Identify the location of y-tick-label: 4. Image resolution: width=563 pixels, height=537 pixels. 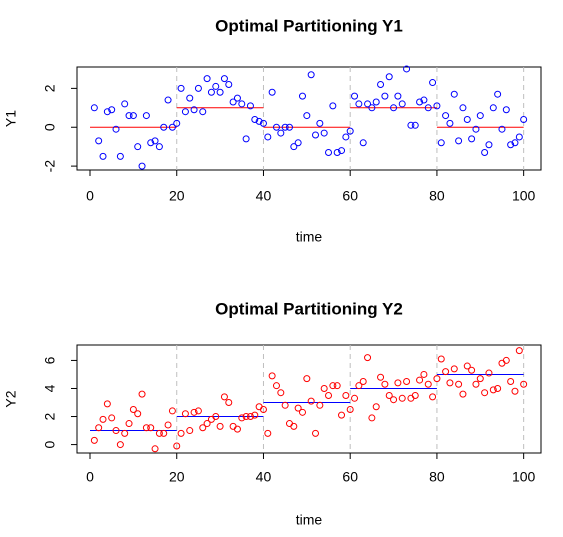
(50, 388).